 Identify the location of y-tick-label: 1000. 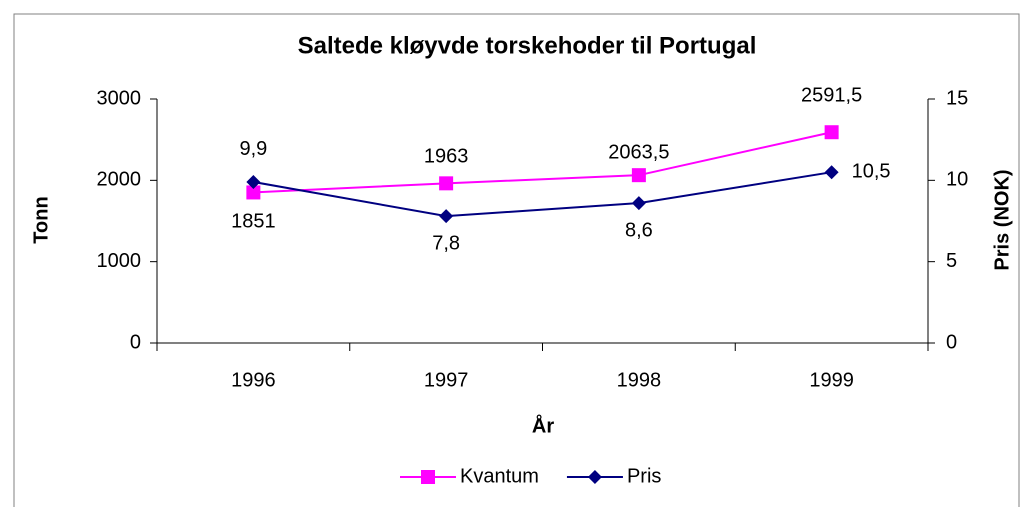
(119, 261).